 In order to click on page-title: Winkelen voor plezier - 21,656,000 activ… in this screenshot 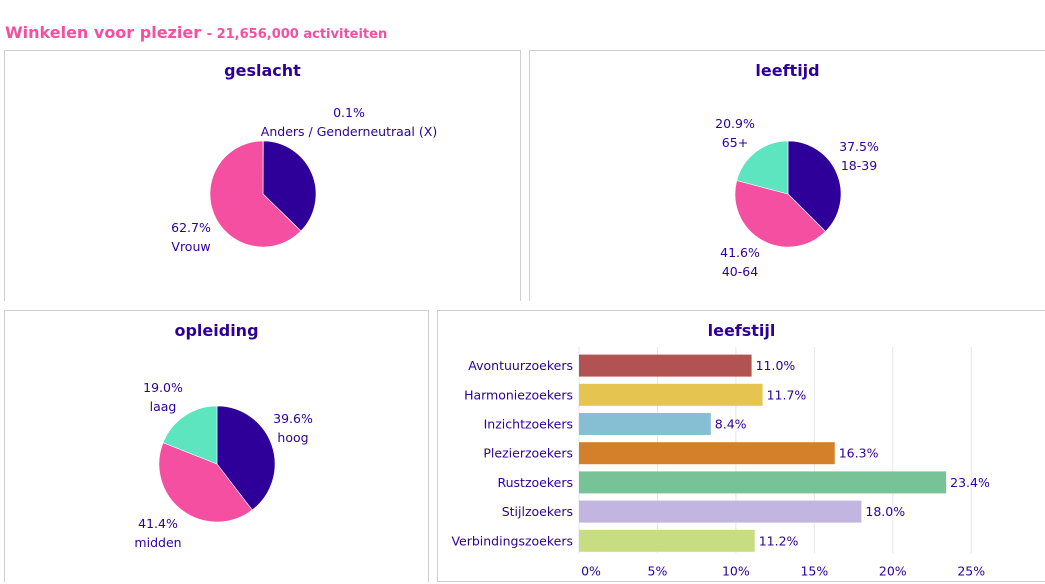, I will do `click(196, 32)`.